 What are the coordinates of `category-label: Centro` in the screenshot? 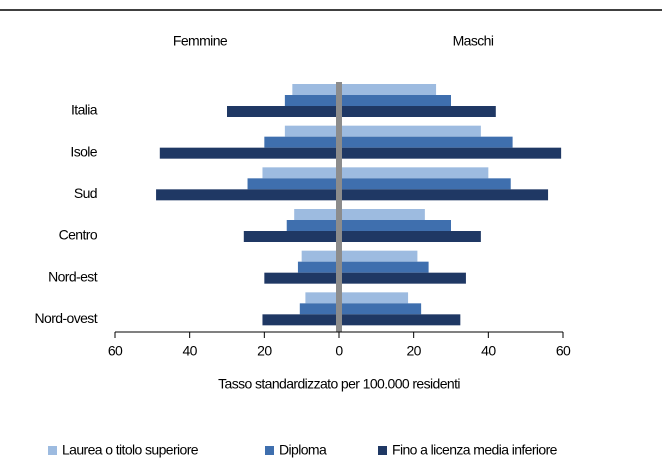 It's located at (78, 235).